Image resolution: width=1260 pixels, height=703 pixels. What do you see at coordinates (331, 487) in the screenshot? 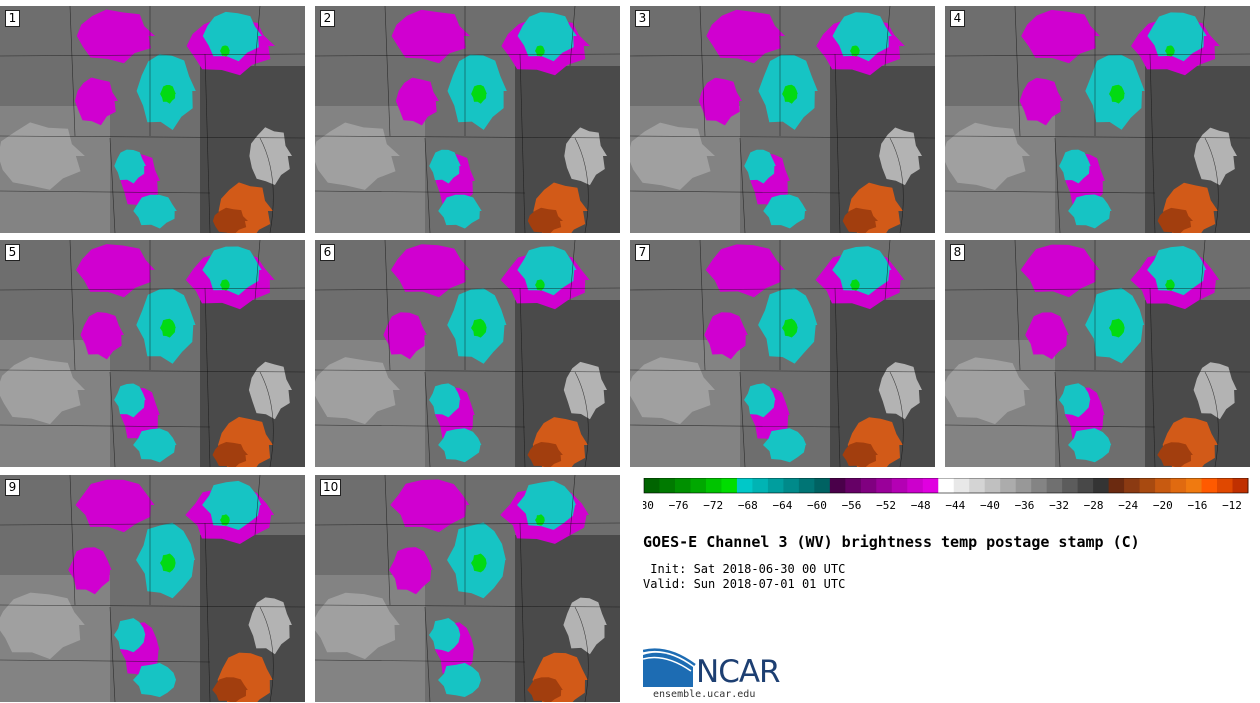
I see `panel-label: 10` at bounding box center [331, 487].